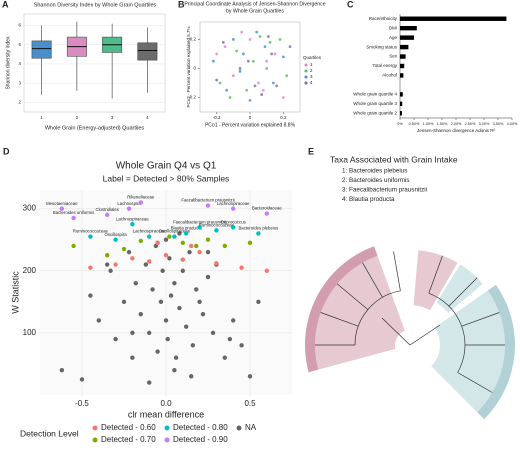 The height and width of the screenshot is (450, 520). What do you see at coordinates (6, 151) in the screenshot?
I see `panel-label: D` at bounding box center [6, 151].